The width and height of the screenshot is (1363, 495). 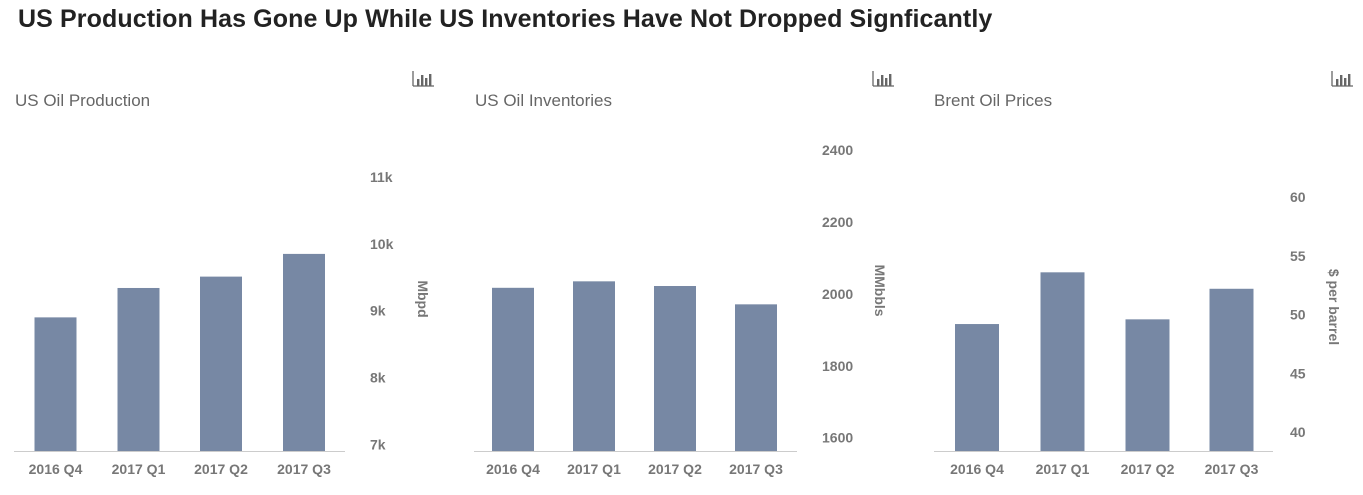 What do you see at coordinates (1334, 307) in the screenshot?
I see `y-axis-title: $ per barrel` at bounding box center [1334, 307].